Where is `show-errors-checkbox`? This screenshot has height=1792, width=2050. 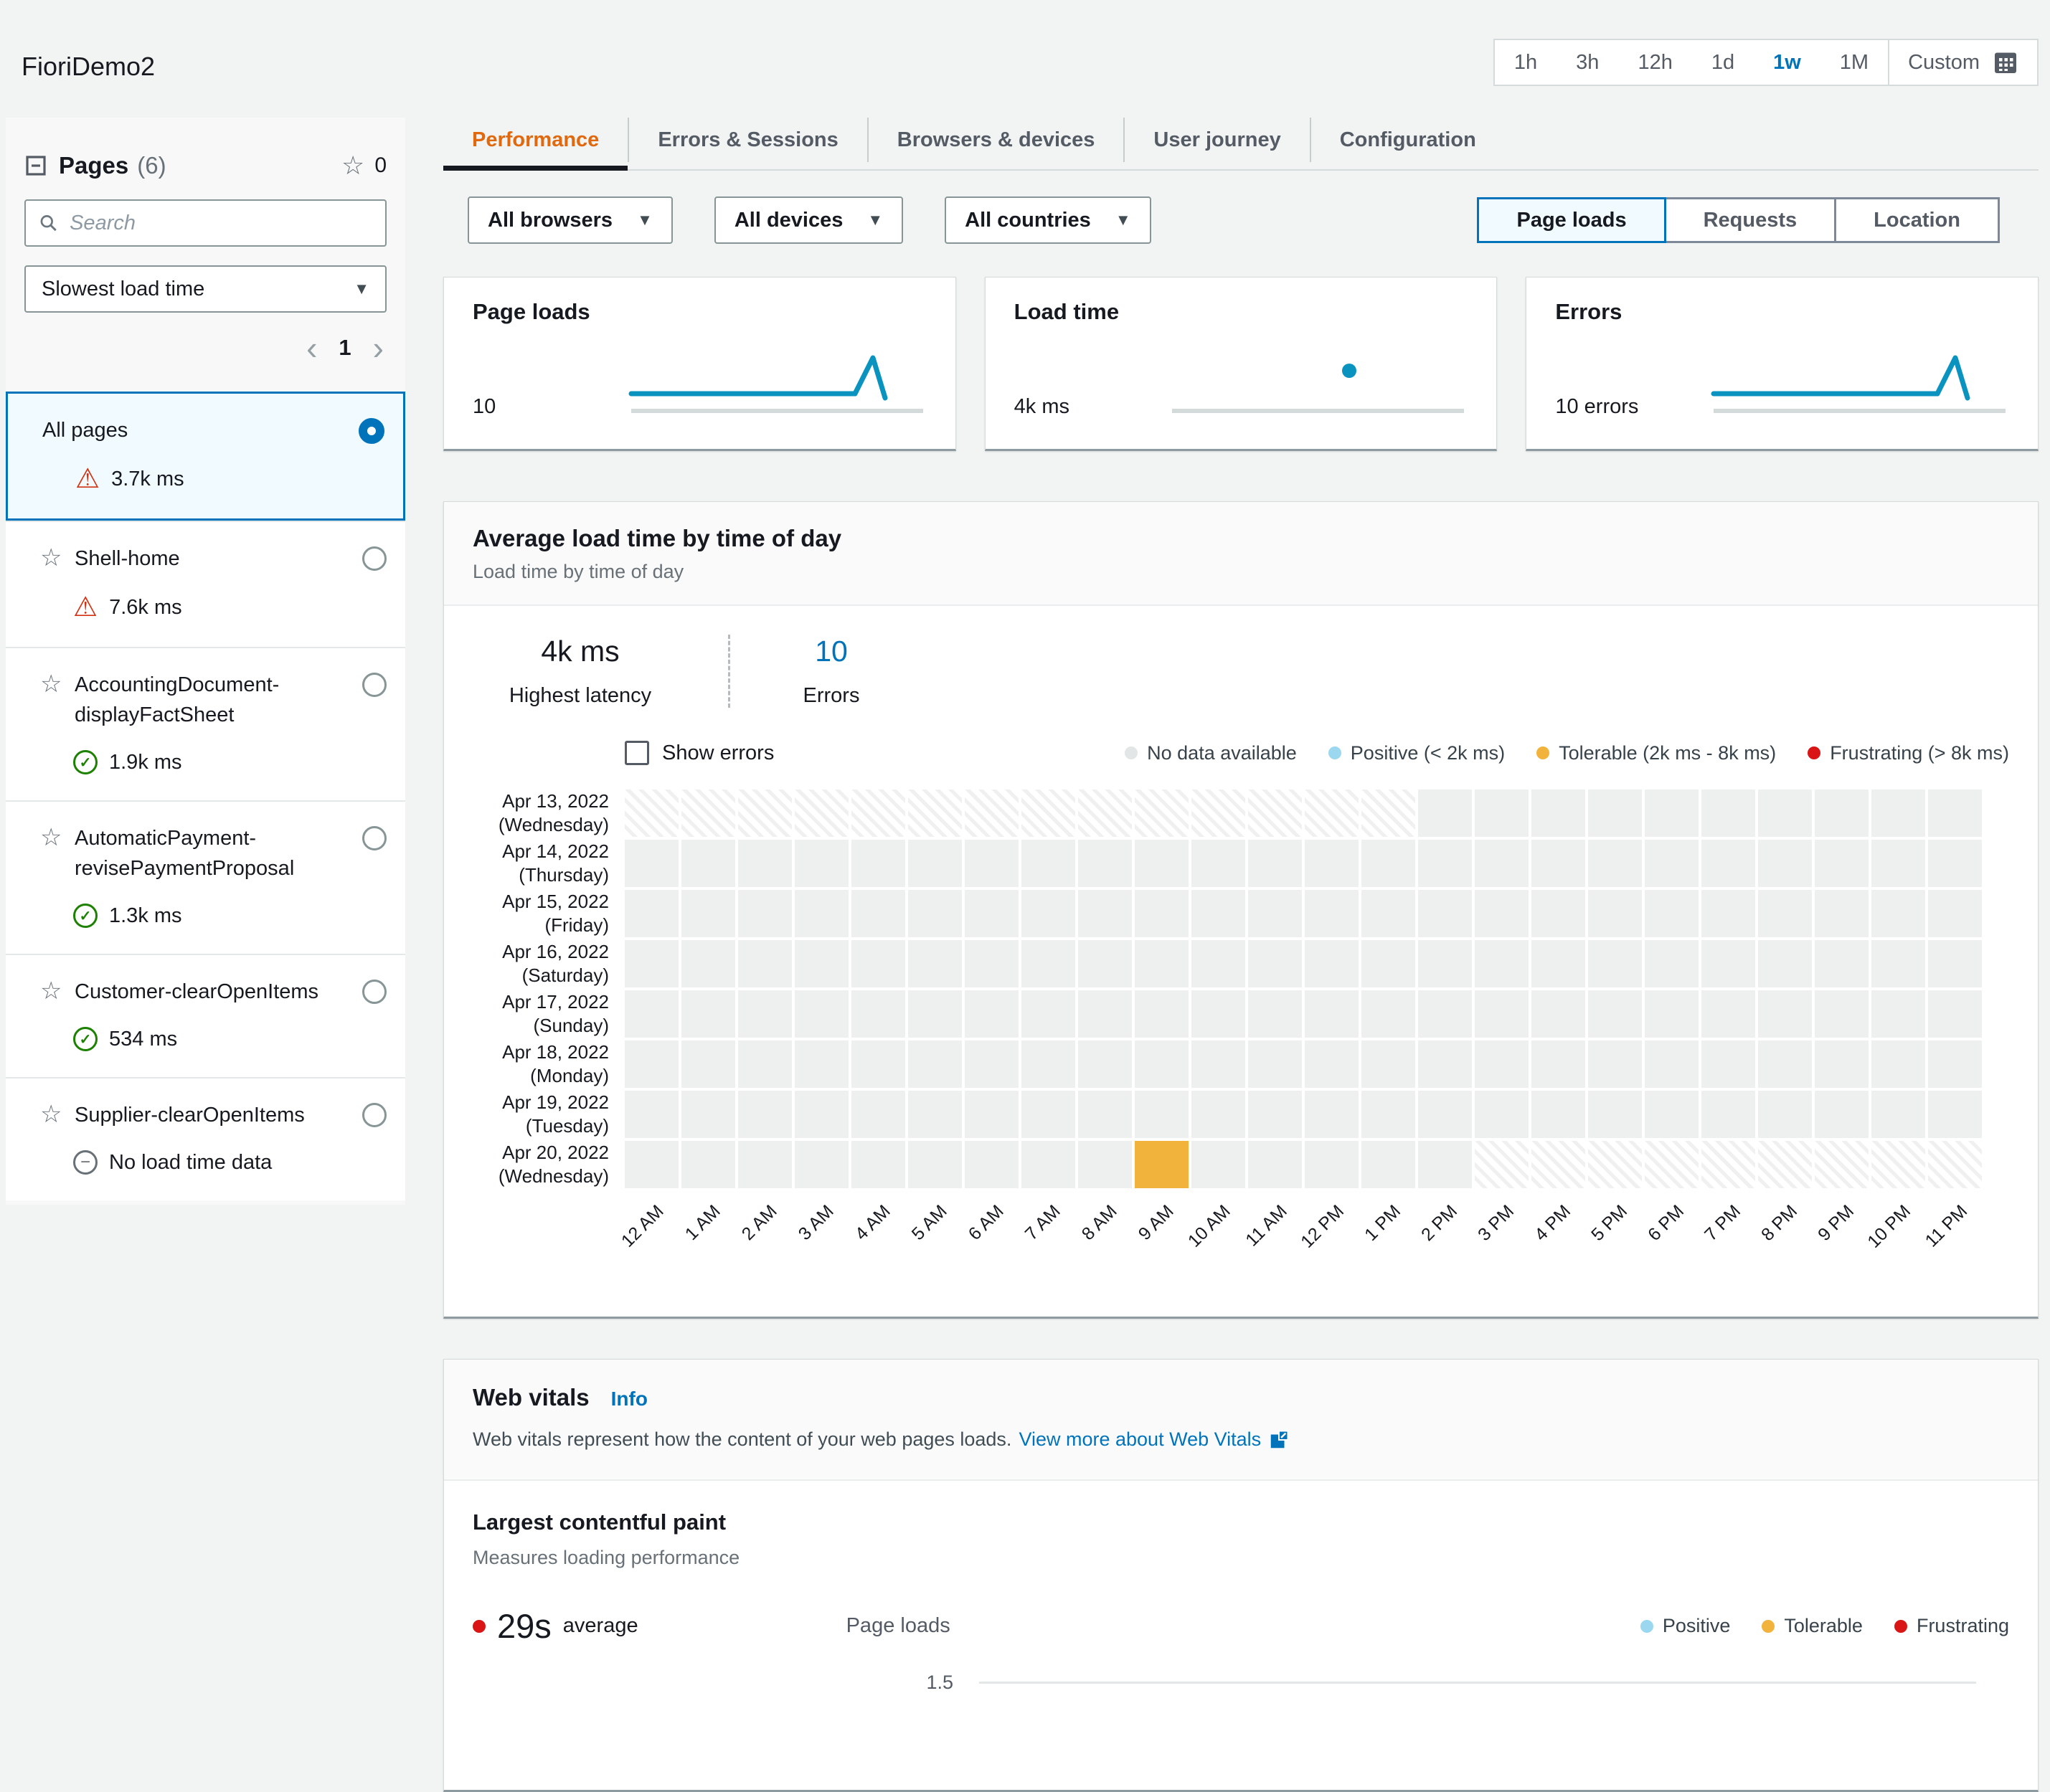 show-errors-checkbox is located at coordinates (637, 753).